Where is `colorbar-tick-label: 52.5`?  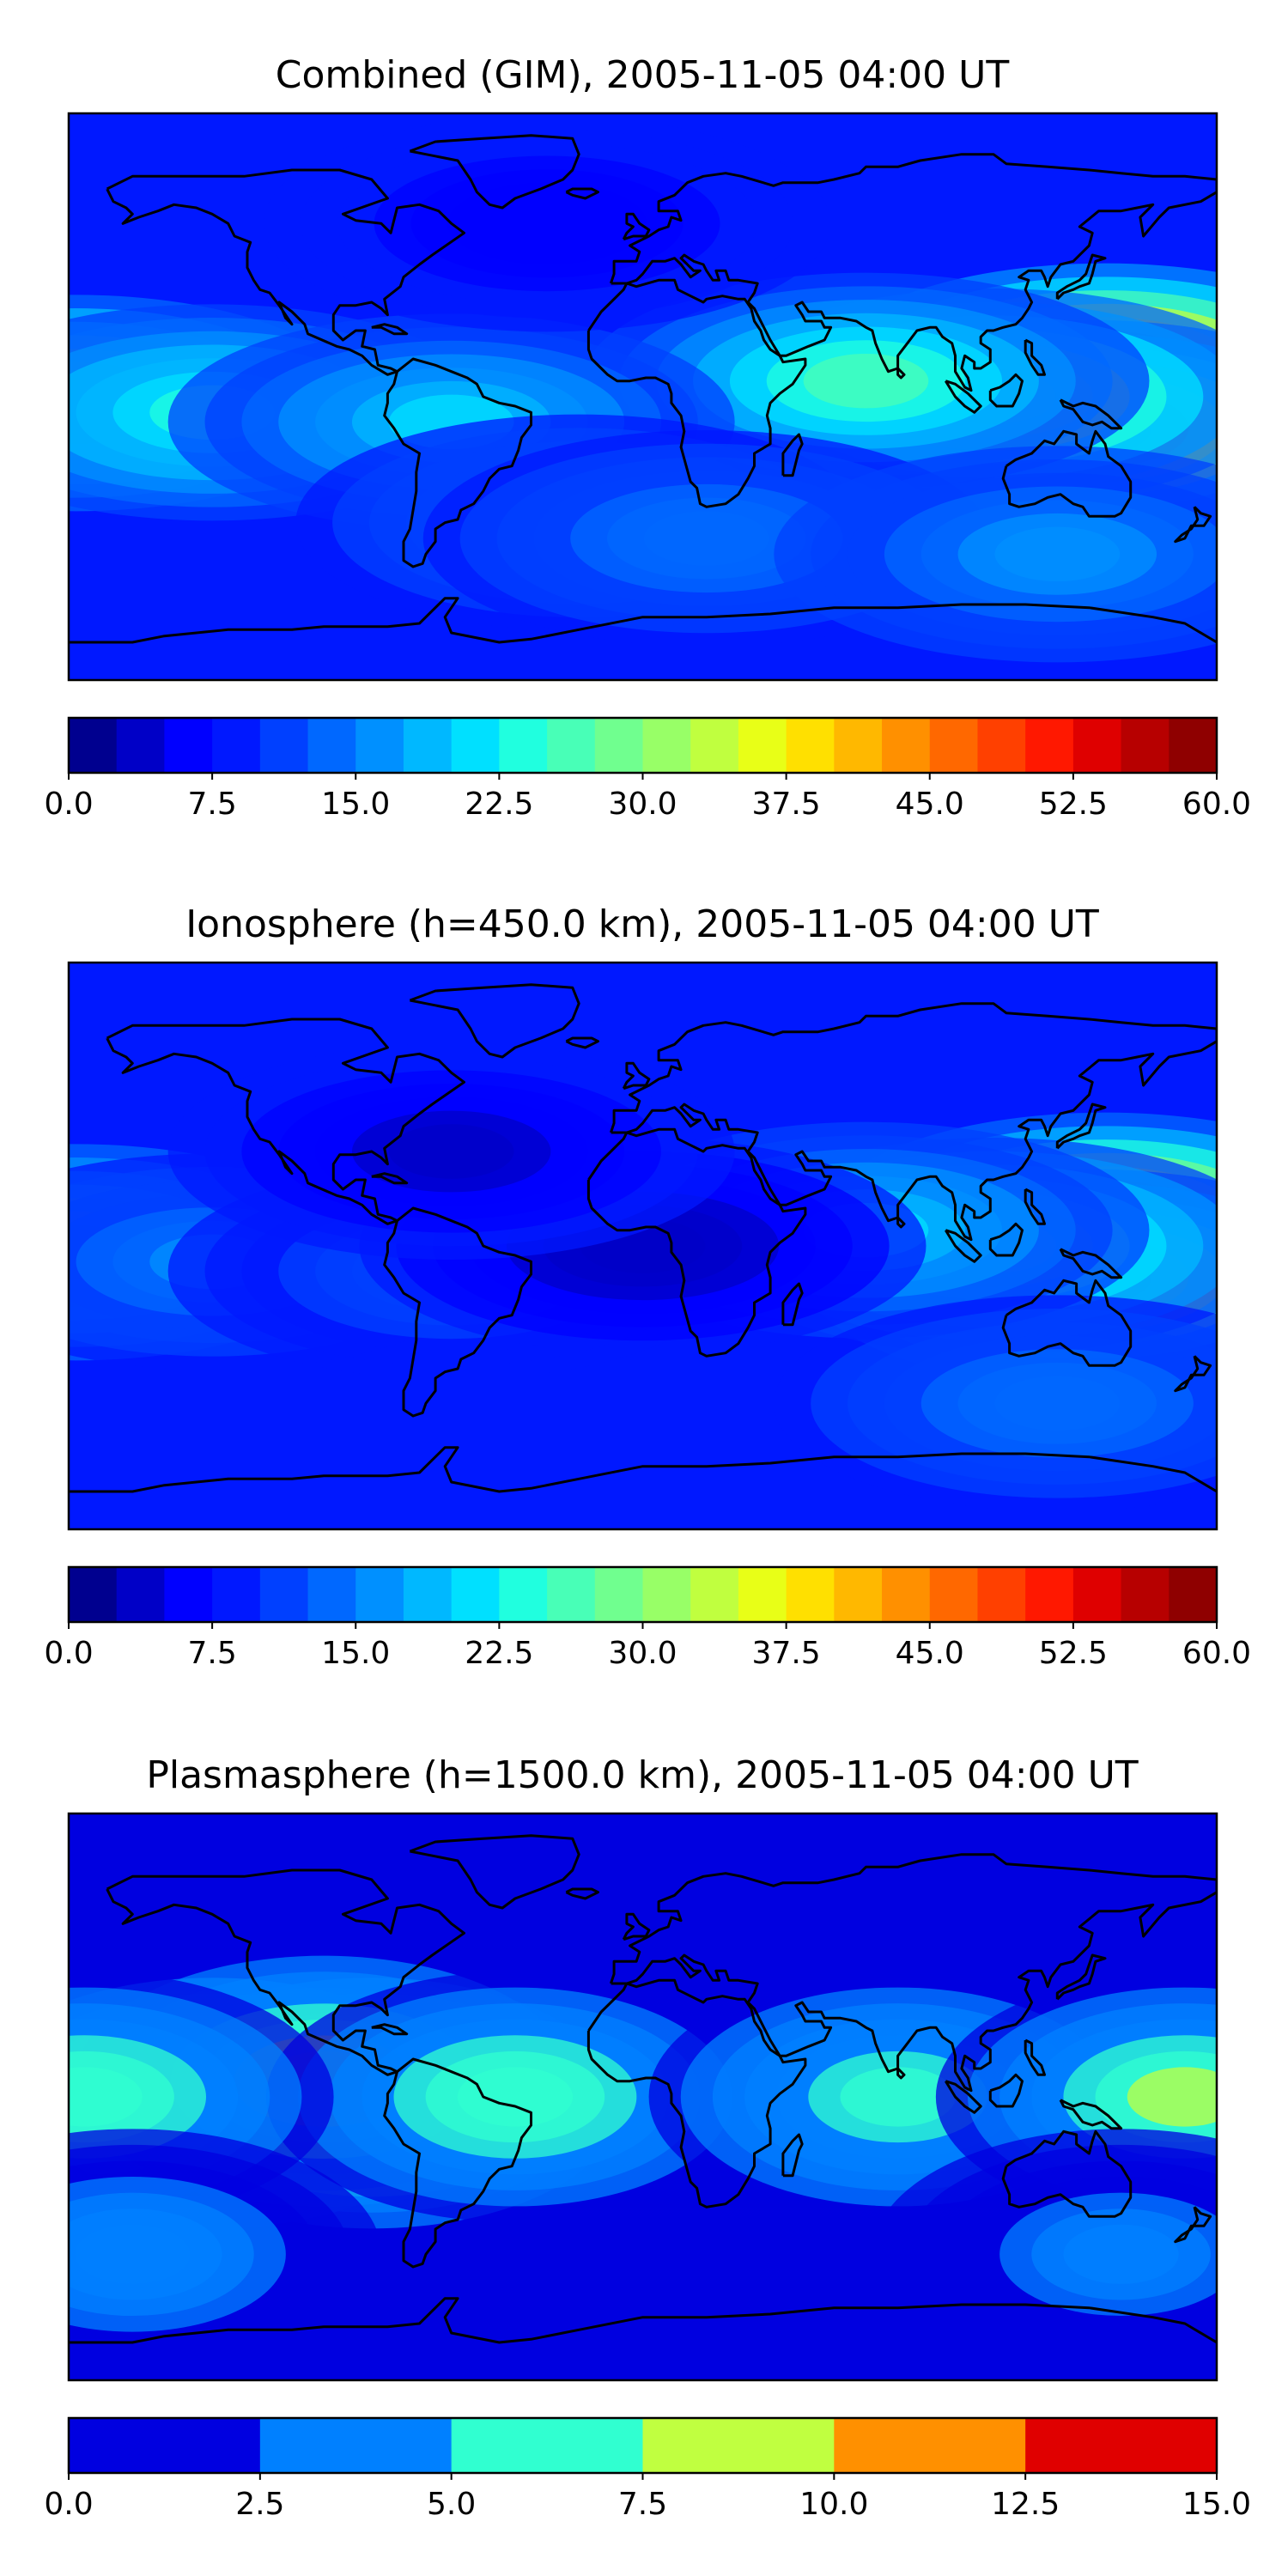 colorbar-tick-label: 52.5 is located at coordinates (1074, 1653).